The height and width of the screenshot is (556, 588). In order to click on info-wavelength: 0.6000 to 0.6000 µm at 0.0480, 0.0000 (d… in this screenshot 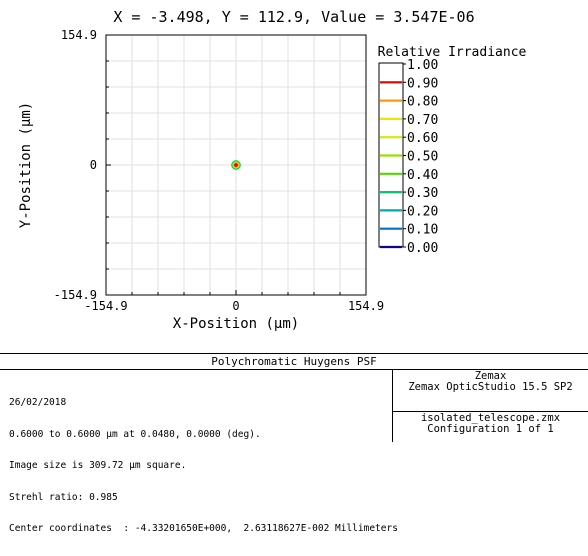, I will do `click(135, 434)`.